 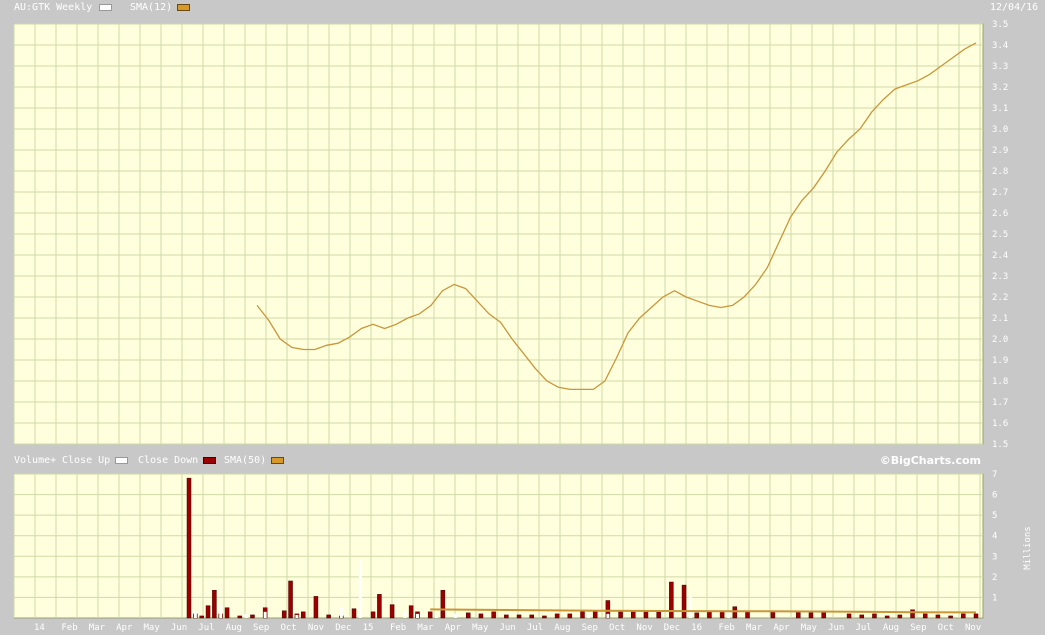 I want to click on volume-title: Volume+, so click(x=35, y=460).